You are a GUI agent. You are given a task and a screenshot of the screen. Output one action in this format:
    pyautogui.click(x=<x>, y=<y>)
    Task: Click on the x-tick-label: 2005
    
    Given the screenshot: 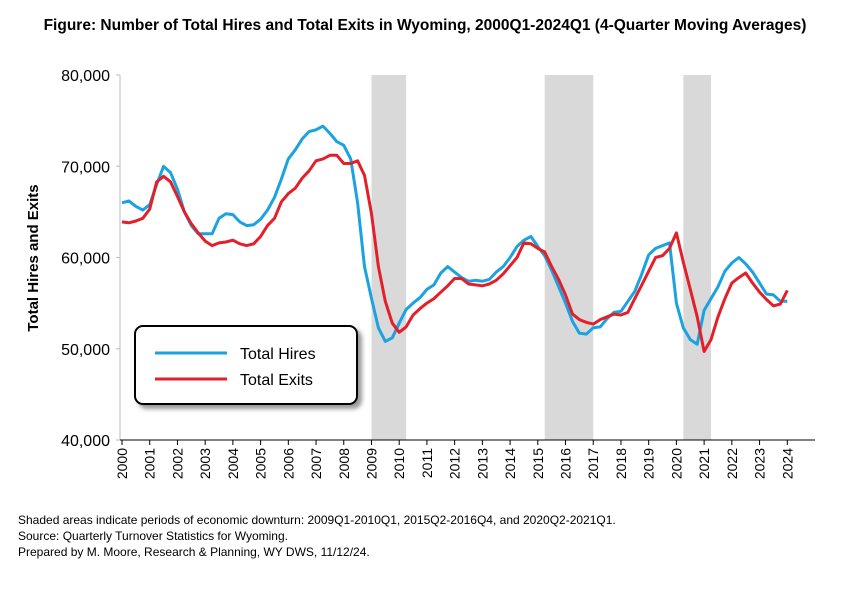 What is the action you would take?
    pyautogui.click(x=261, y=463)
    